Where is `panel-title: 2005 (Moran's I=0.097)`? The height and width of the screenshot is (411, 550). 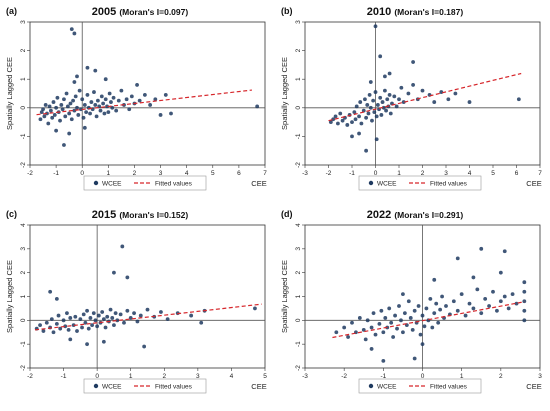 panel-title: 2005 (Moran's I=0.097) is located at coordinates (140, 12).